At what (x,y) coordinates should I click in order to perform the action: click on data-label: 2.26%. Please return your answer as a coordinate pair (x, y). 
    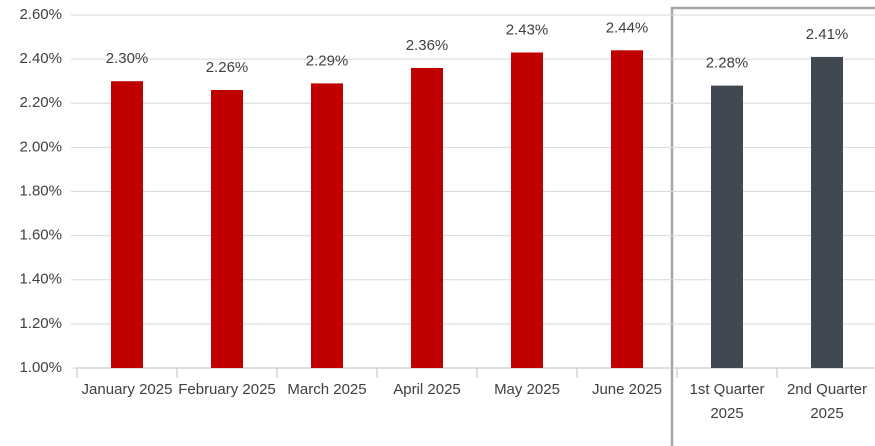
    Looking at the image, I should click on (227, 67).